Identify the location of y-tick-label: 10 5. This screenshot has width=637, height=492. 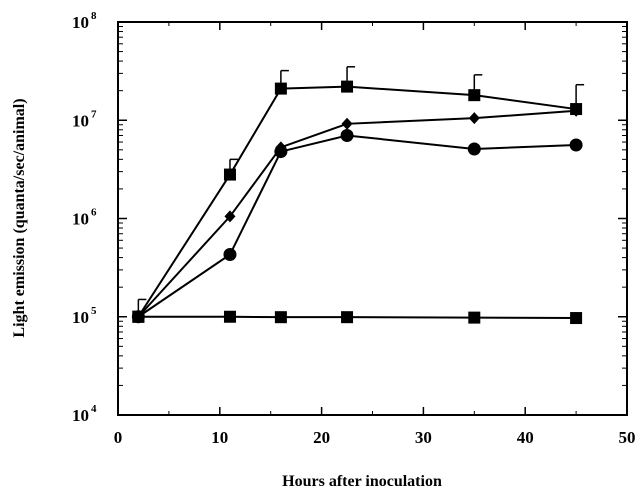
(84, 316).